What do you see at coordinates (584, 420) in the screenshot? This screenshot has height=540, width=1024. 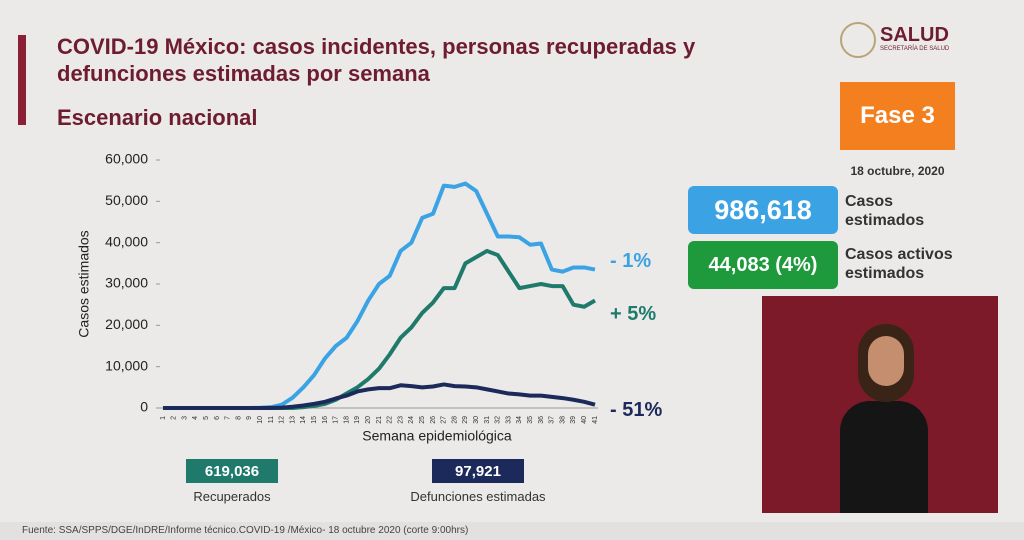 I see `x-tick-label: 40` at bounding box center [584, 420].